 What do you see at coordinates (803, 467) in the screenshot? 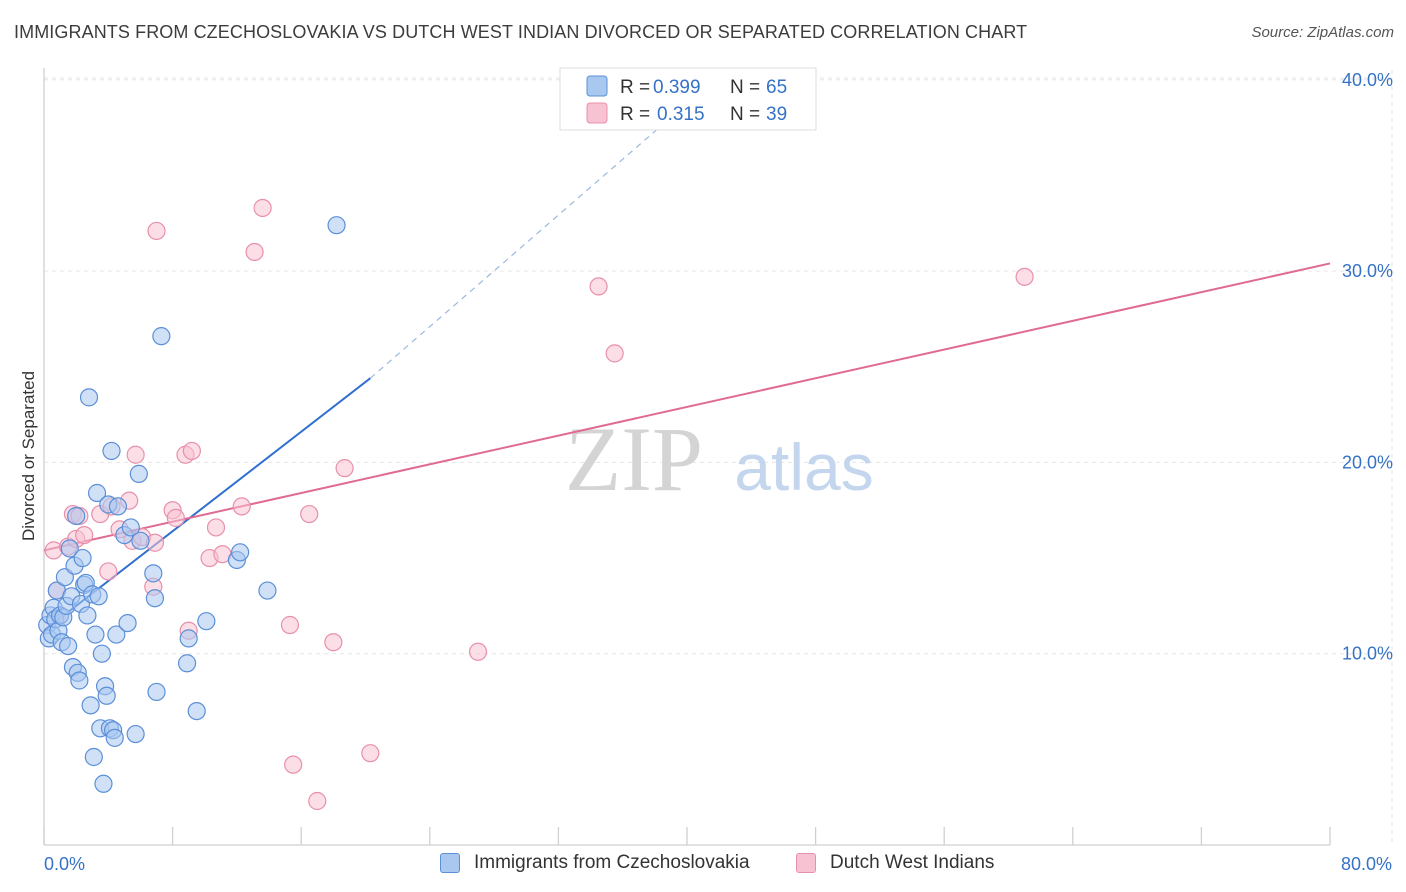
I see `watermark-atlas: atlas` at bounding box center [803, 467].